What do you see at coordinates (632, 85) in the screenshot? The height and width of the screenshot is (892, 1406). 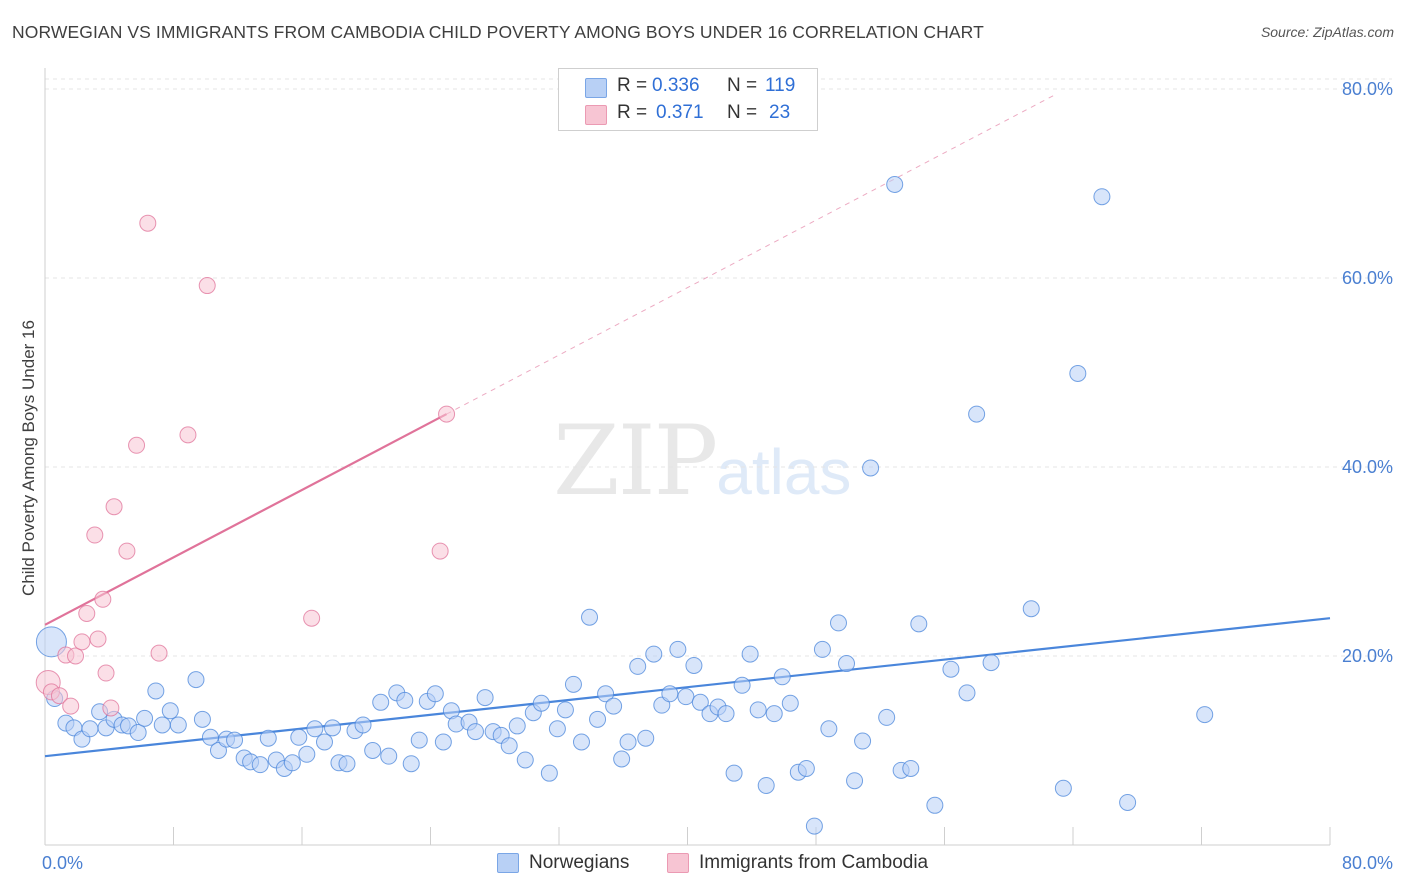 I see `legend-r-label: R =` at bounding box center [632, 85].